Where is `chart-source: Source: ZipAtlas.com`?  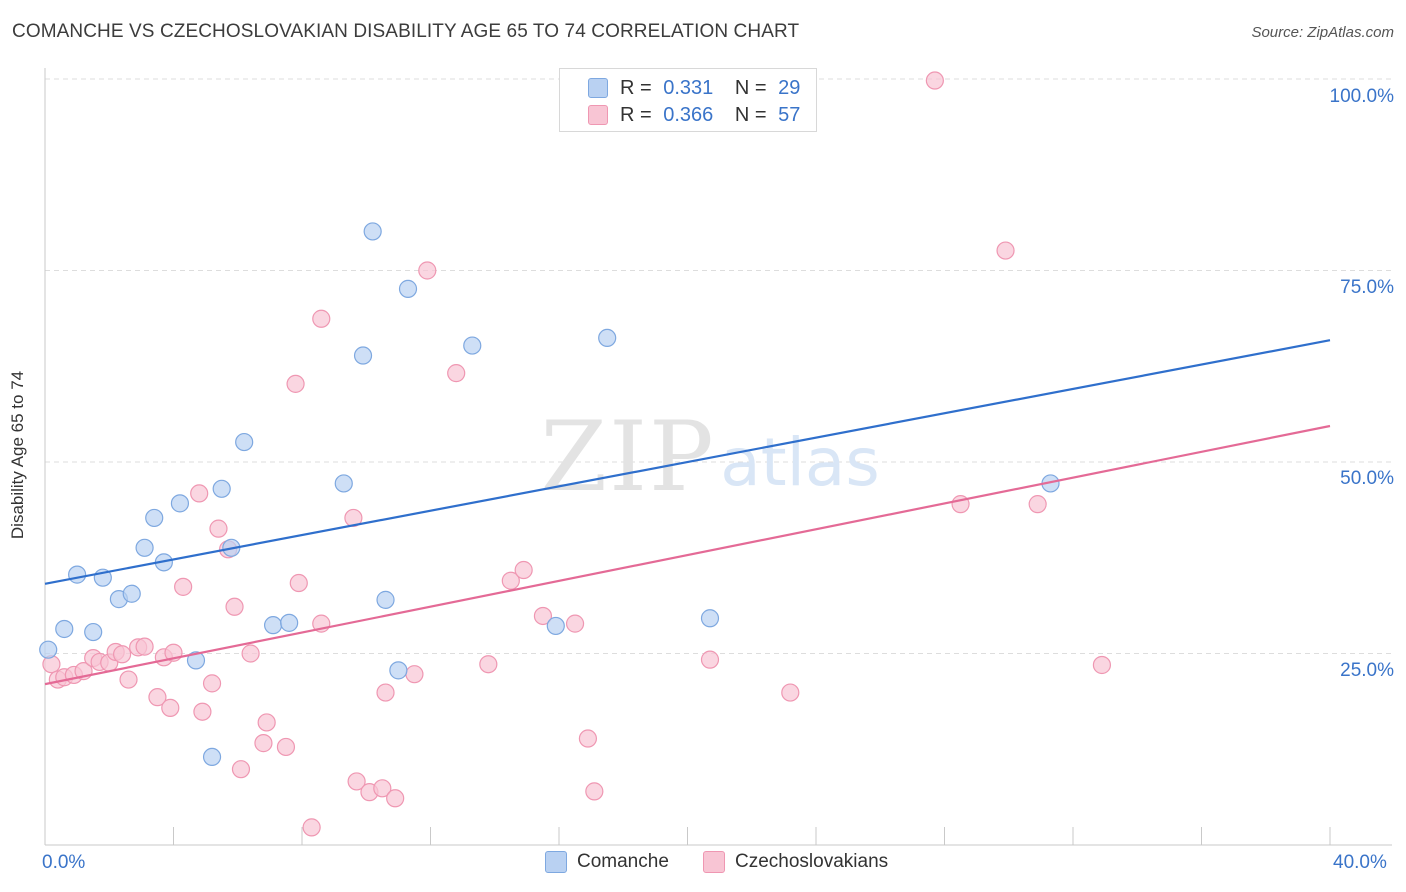 chart-source: Source: ZipAtlas.com is located at coordinates (1322, 32).